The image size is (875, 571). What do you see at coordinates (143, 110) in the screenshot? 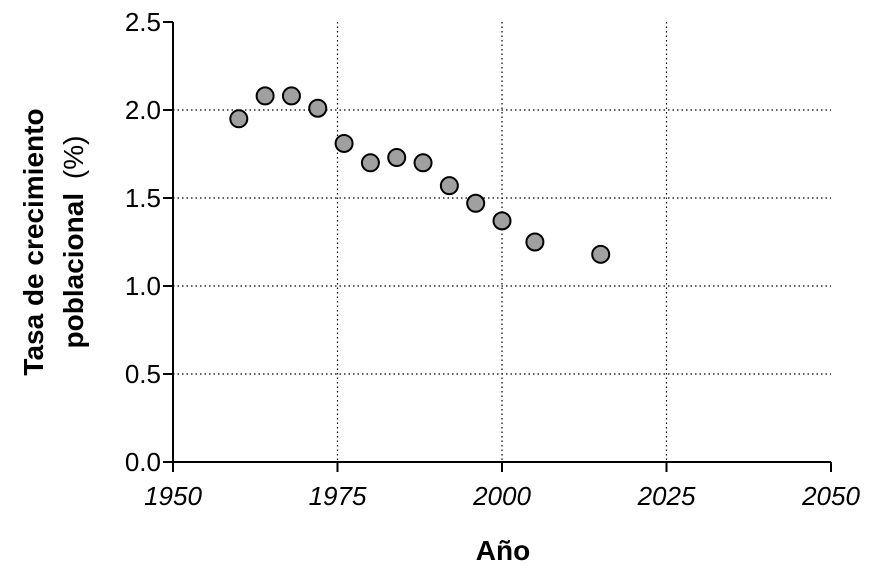
I see `y-tick-label: 2.0` at bounding box center [143, 110].